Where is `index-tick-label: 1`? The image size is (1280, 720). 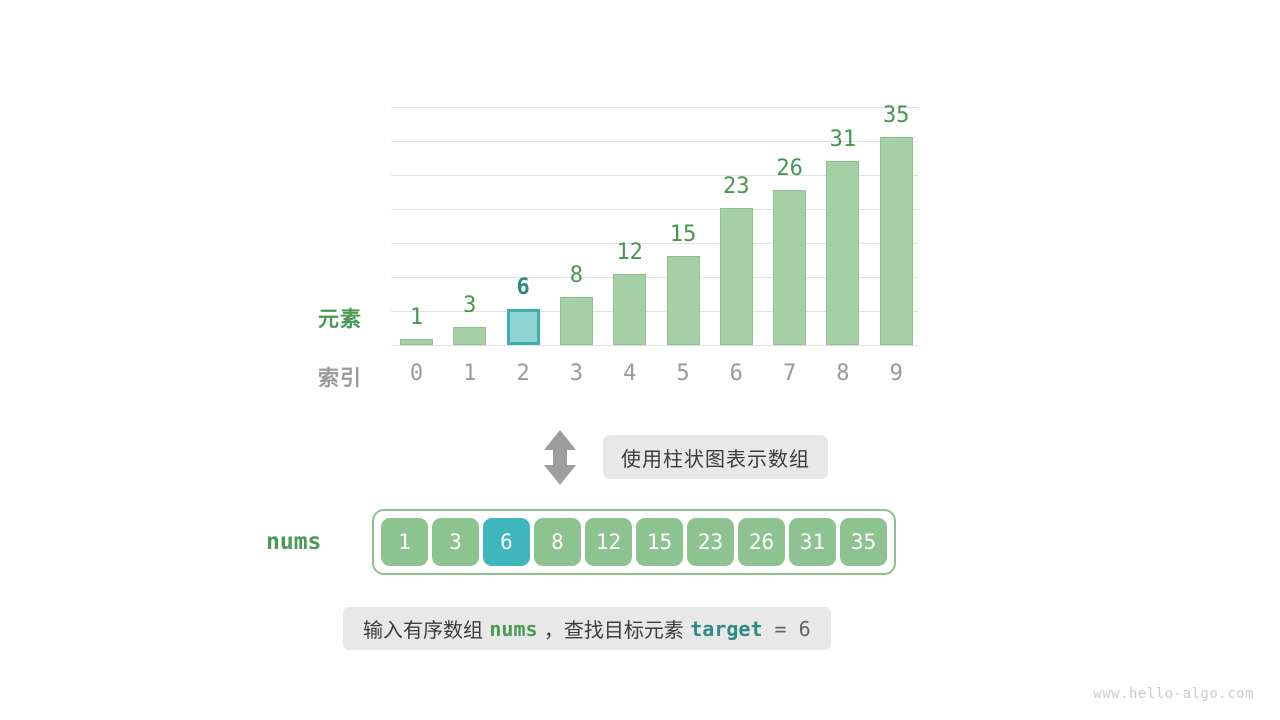 index-tick-label: 1 is located at coordinates (470, 373).